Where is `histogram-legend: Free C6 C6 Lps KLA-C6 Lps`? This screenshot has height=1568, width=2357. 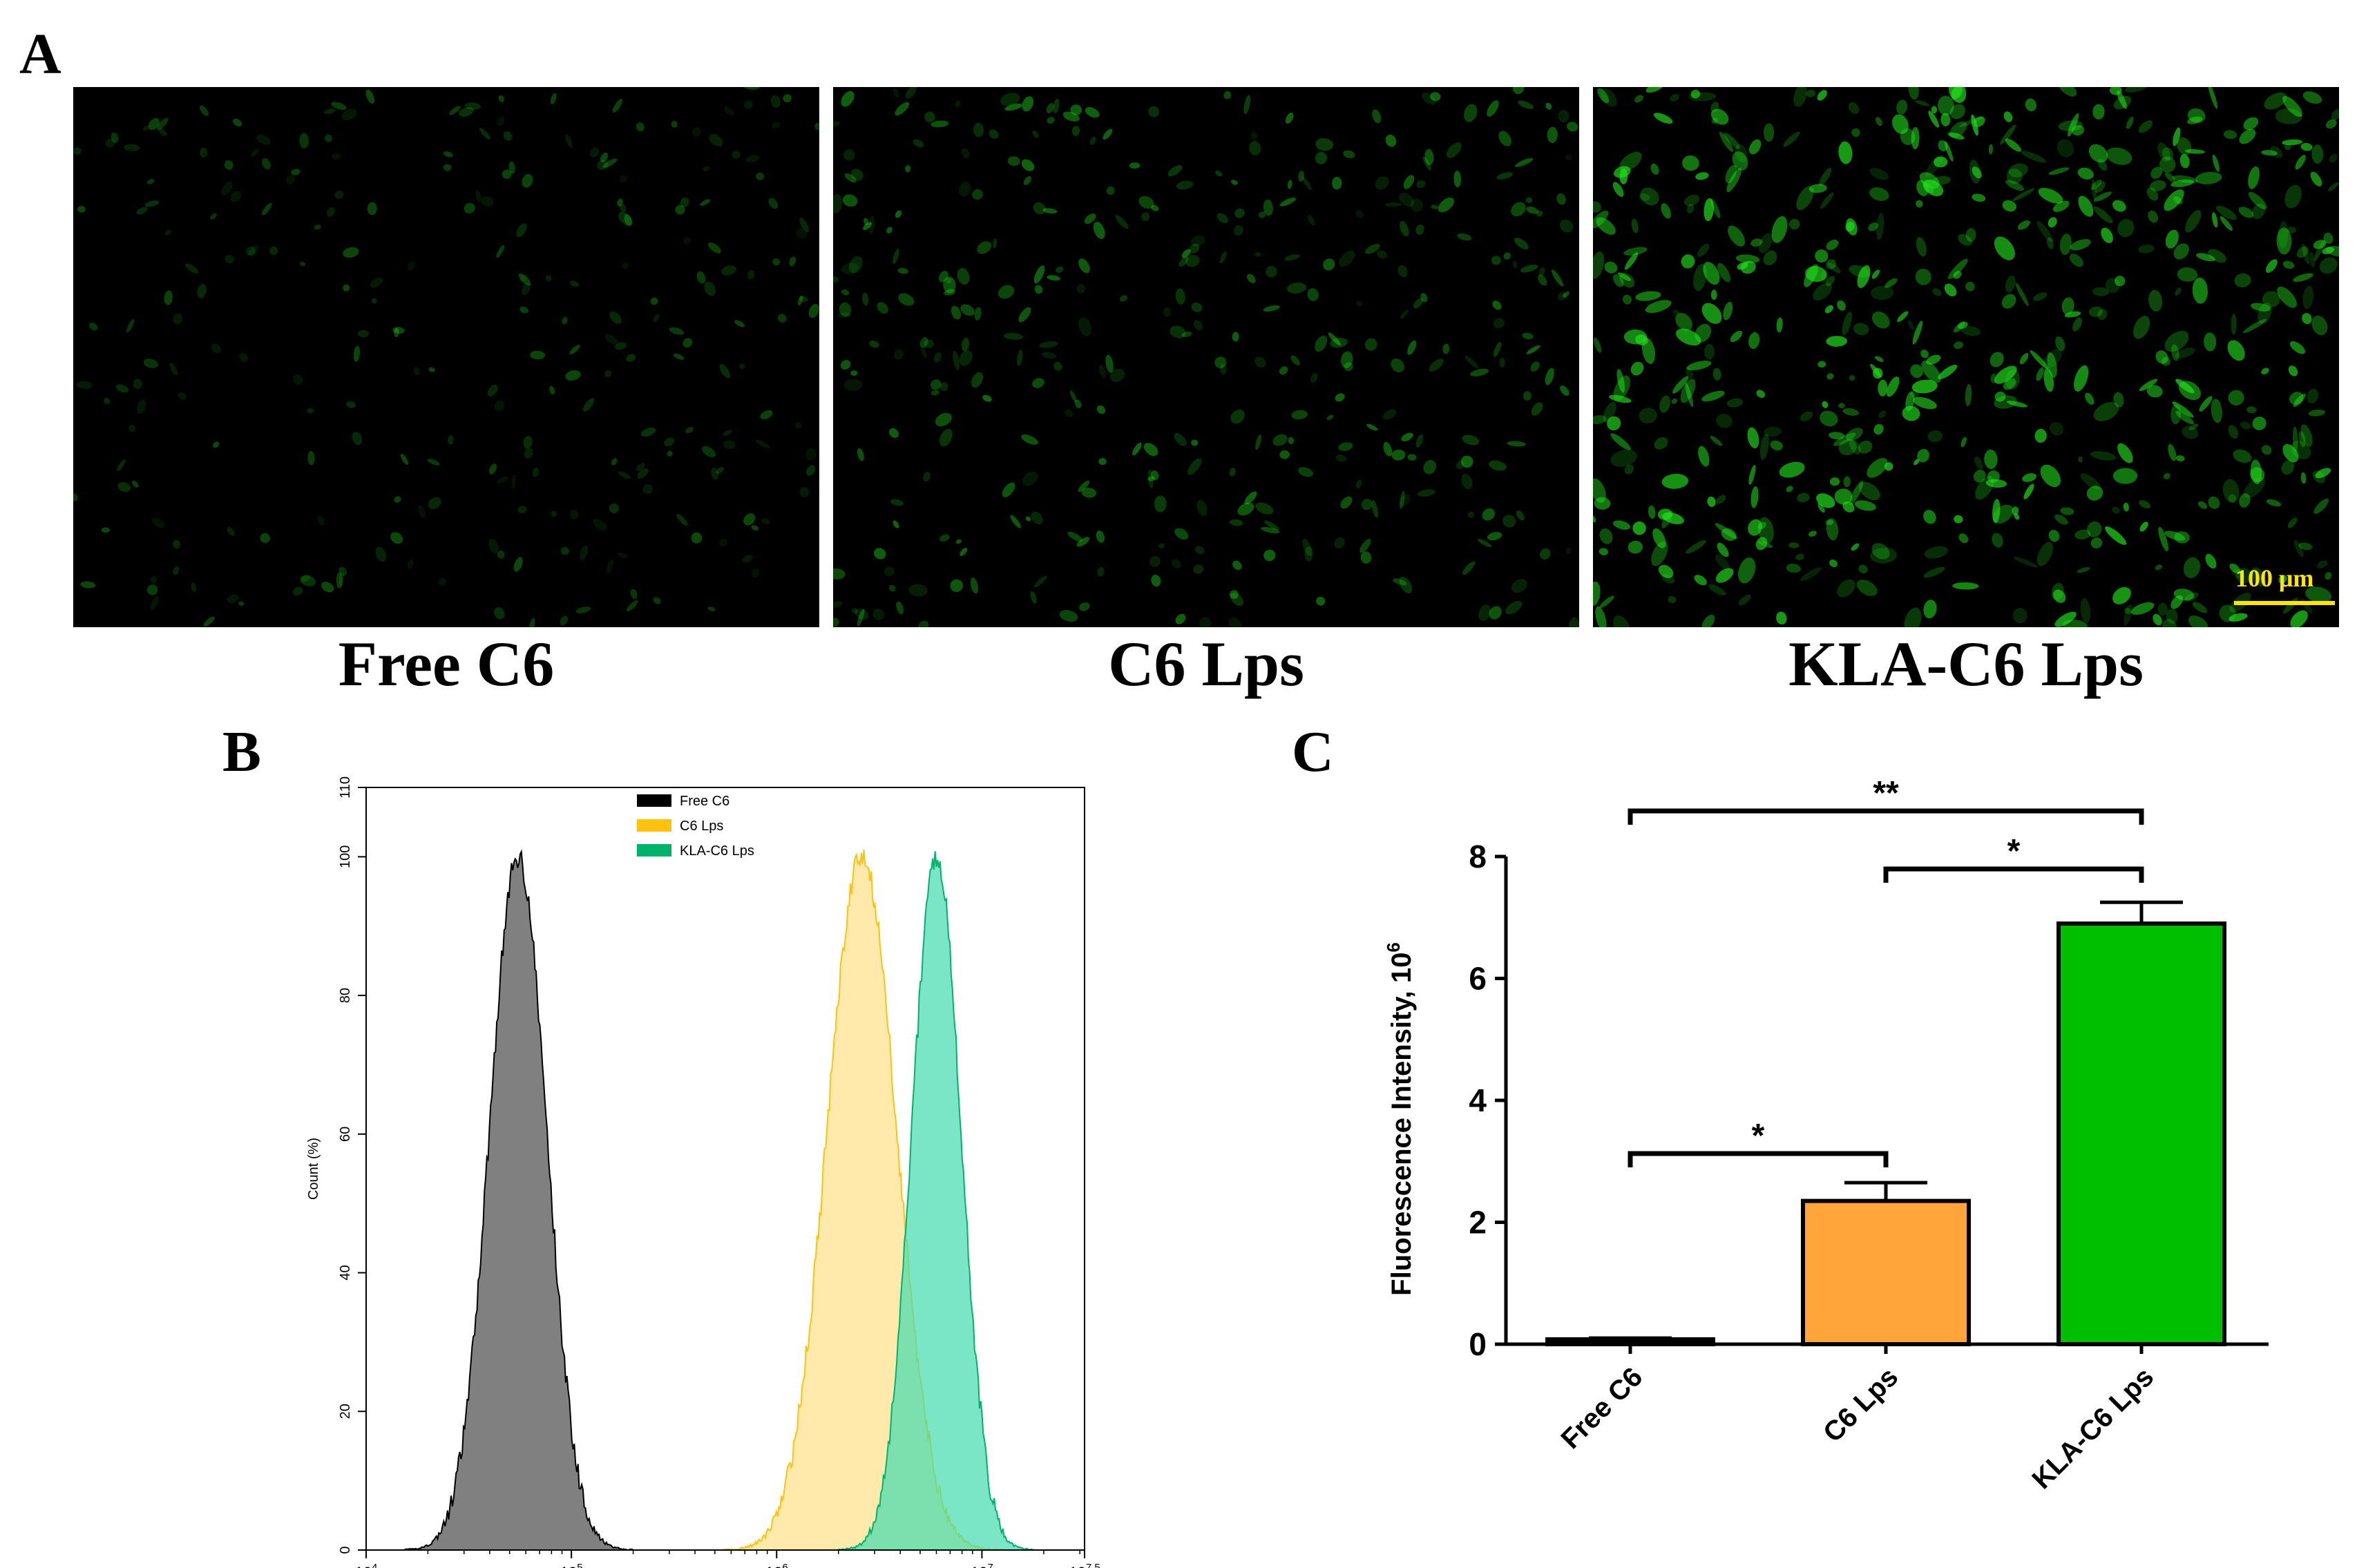 histogram-legend: Free C6 C6 Lps KLA-C6 Lps is located at coordinates (695, 826).